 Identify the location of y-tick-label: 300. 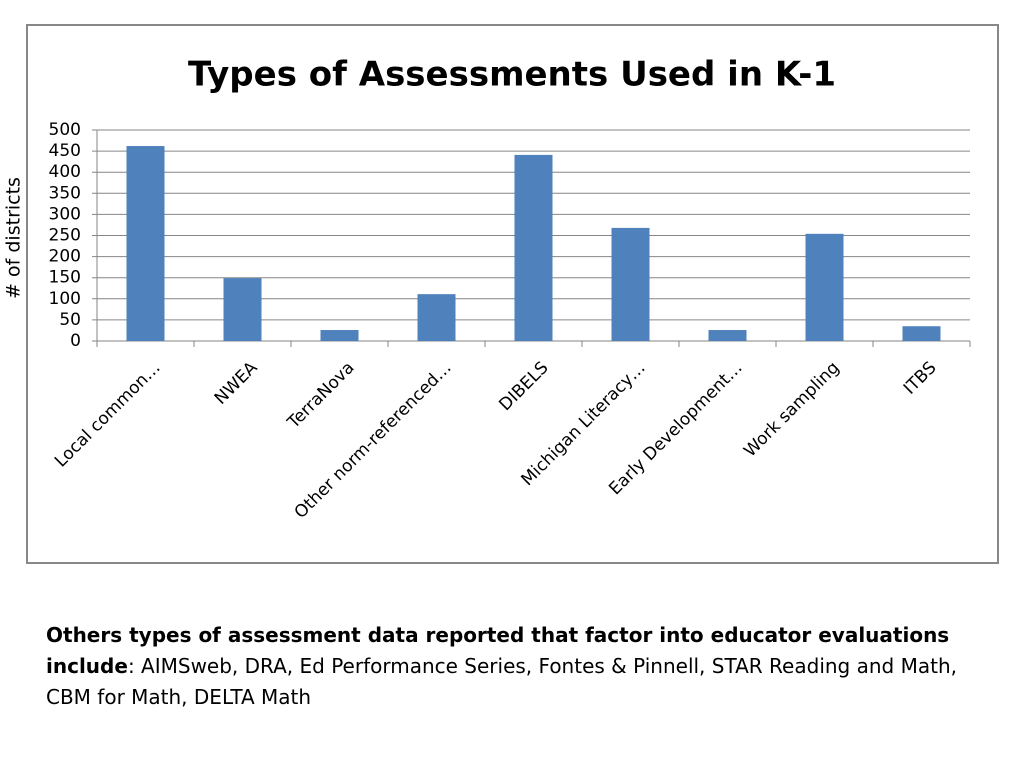
(65, 214).